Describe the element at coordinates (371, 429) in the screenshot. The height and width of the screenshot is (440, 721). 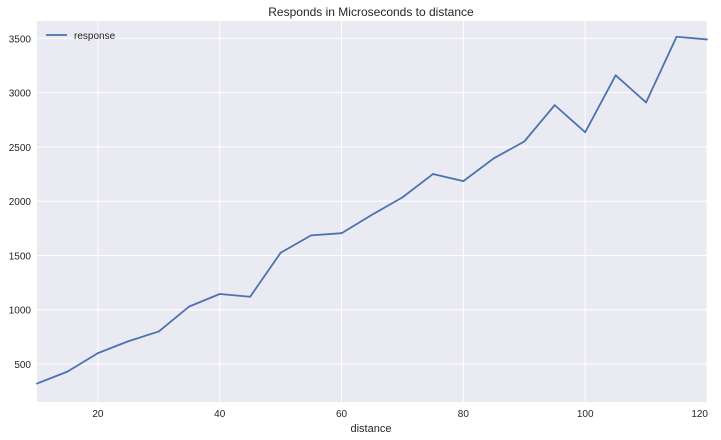
I see `x-axis-label: distance` at that location.